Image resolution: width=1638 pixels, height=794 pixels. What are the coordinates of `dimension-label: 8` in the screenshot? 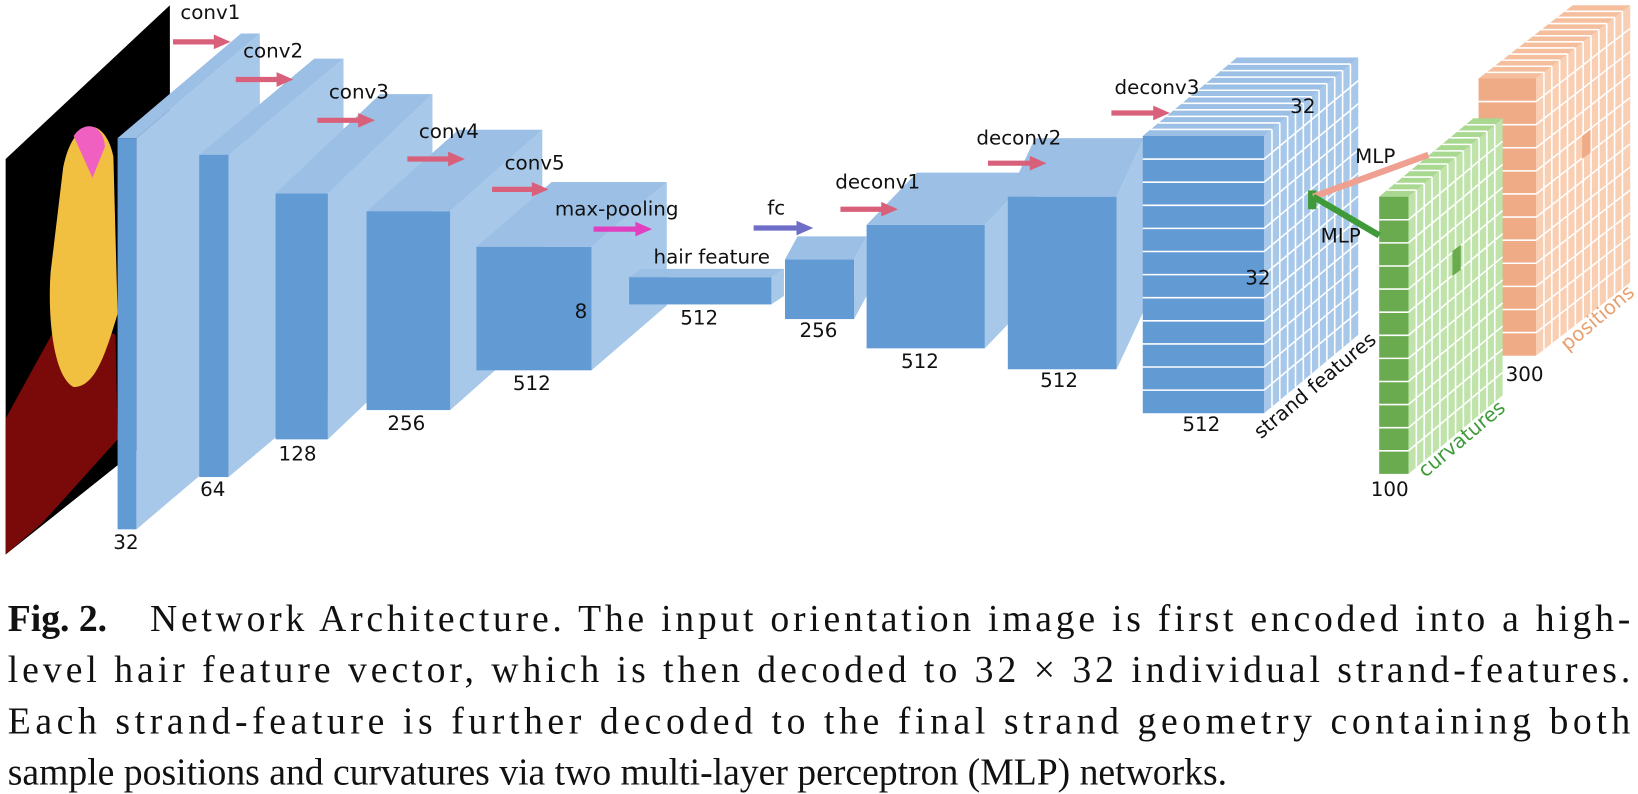 It's located at (581, 311).